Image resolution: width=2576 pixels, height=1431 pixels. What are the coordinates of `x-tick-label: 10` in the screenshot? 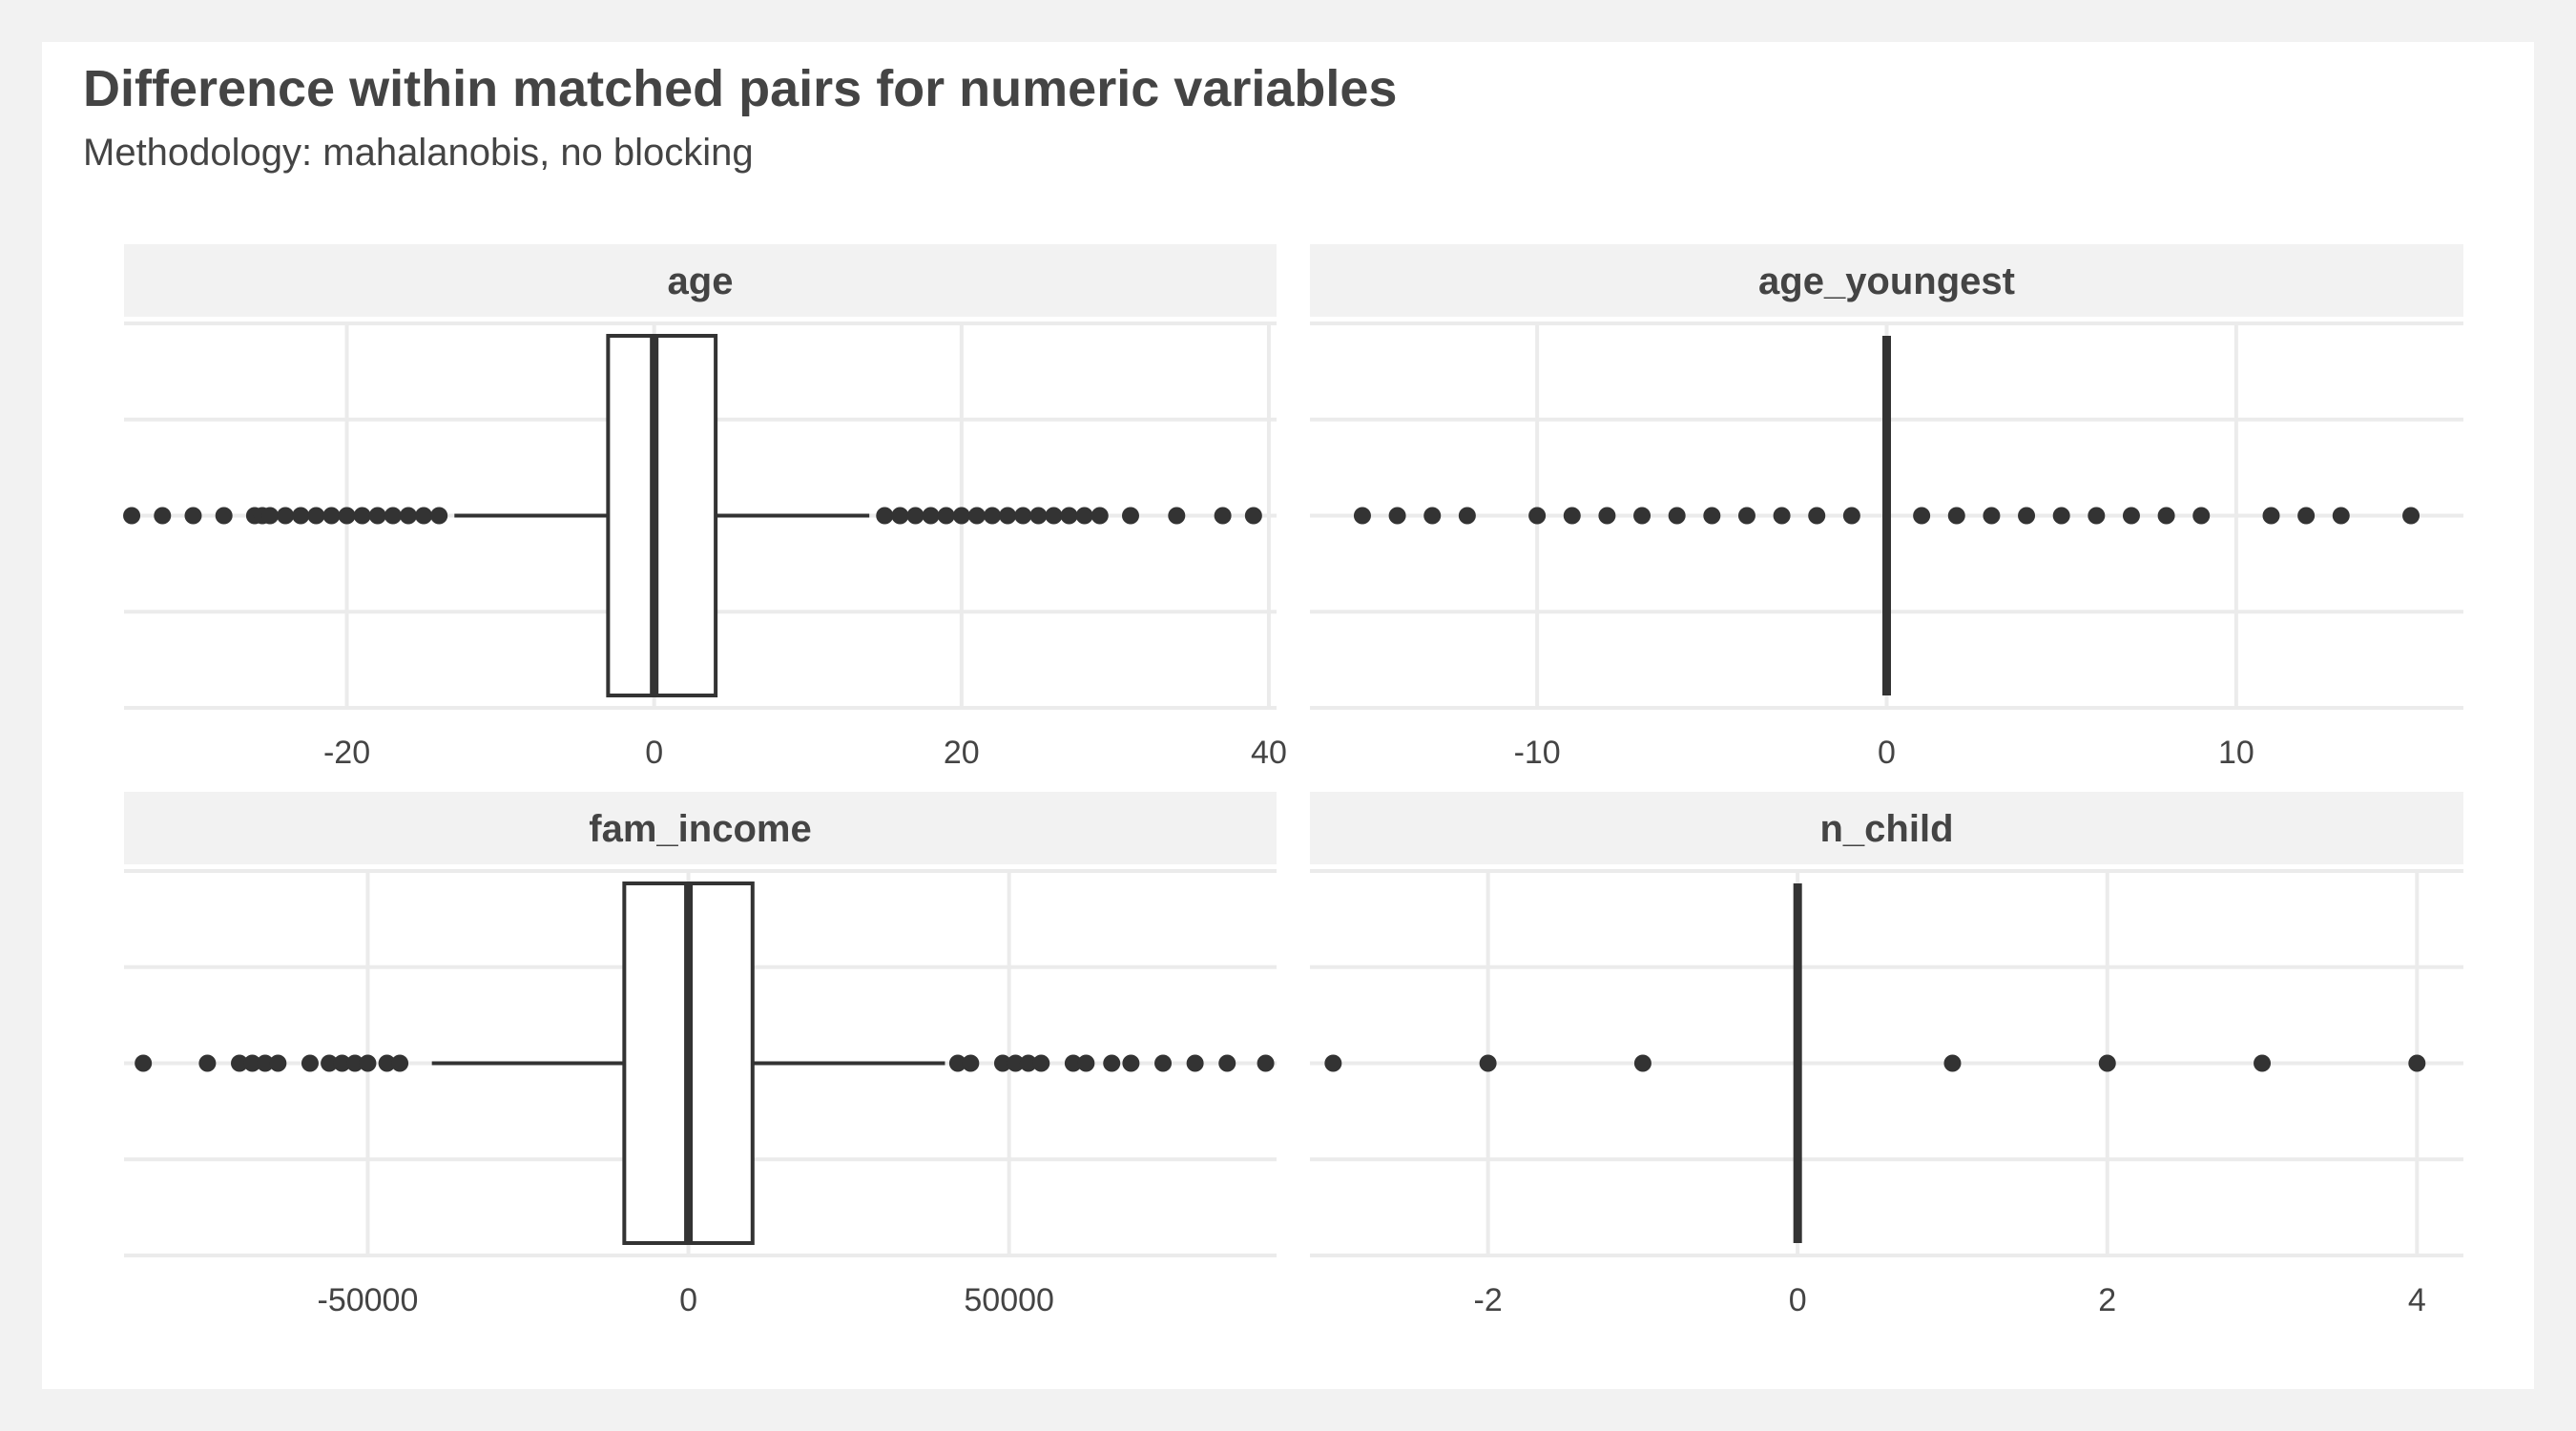 It's located at (2236, 753).